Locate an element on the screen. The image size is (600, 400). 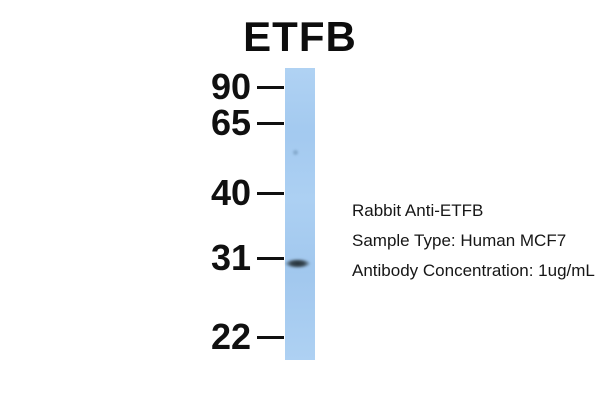
mw-marker-22: 22 is located at coordinates (247, 337).